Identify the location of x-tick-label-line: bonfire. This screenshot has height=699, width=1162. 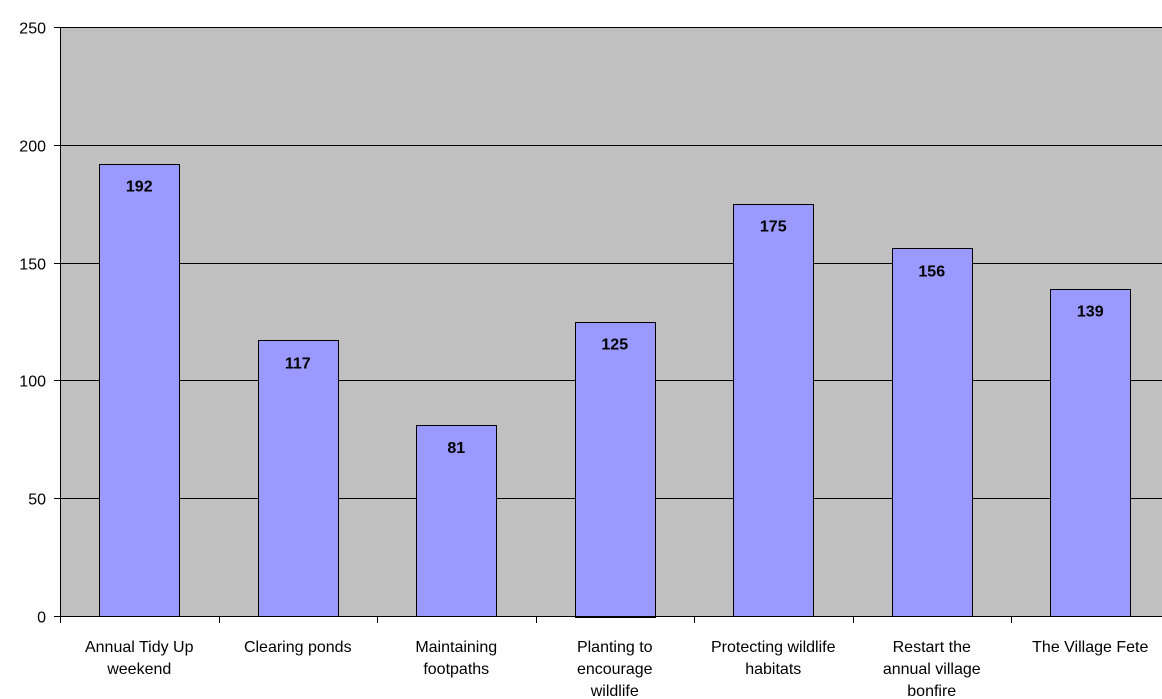
(931, 691).